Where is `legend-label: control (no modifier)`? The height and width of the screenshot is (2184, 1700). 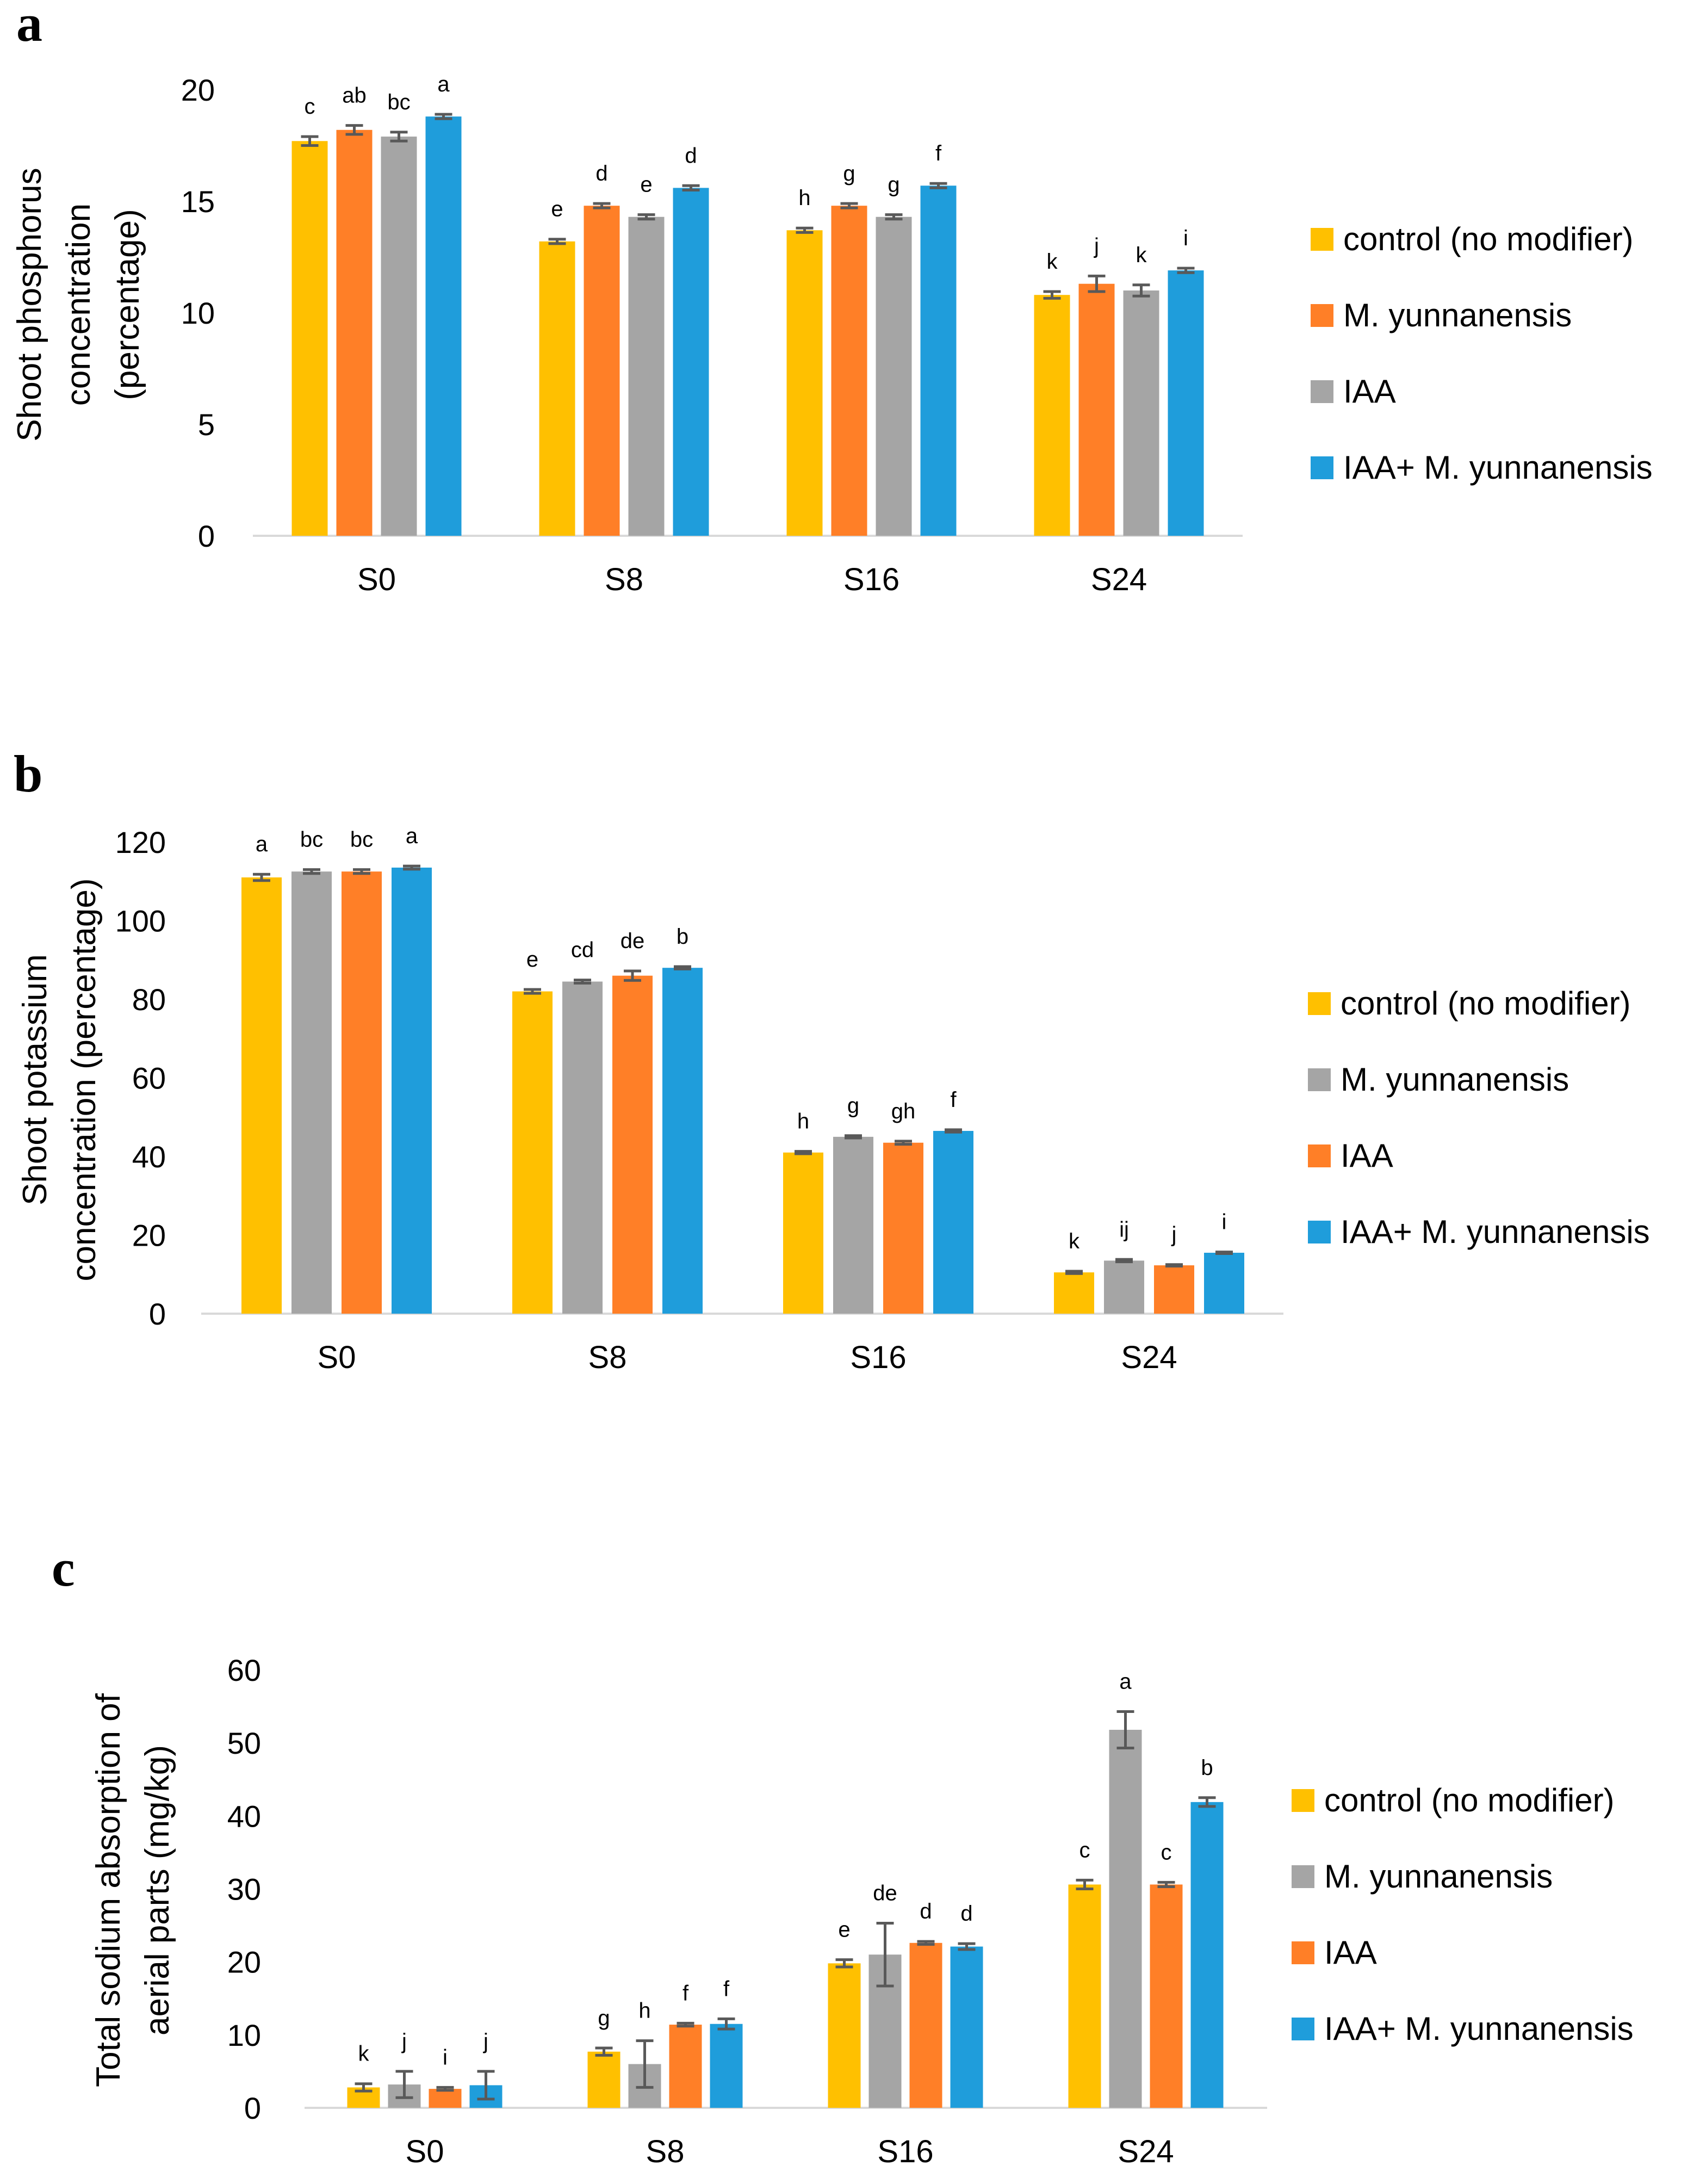 legend-label: control (no modifier) is located at coordinates (1486, 1003).